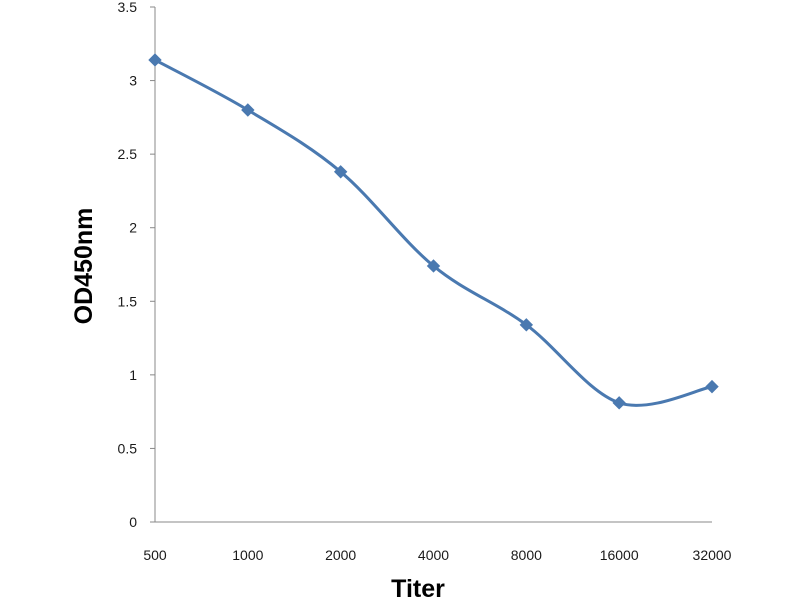 This screenshot has height=600, width=800. What do you see at coordinates (128, 7) in the screenshot?
I see `y-tick-label: 3.5` at bounding box center [128, 7].